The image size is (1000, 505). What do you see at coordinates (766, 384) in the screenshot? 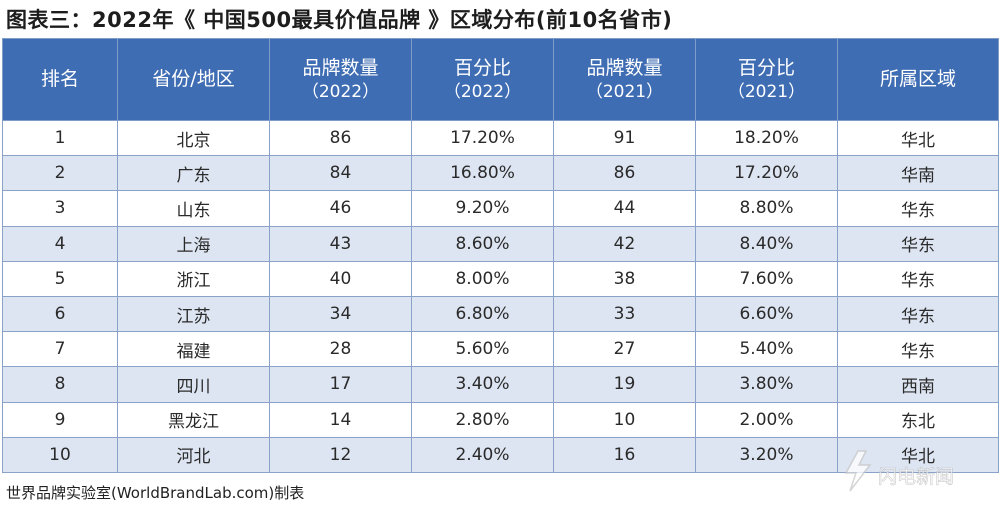
I see `table-cell: 3.80%` at bounding box center [766, 384].